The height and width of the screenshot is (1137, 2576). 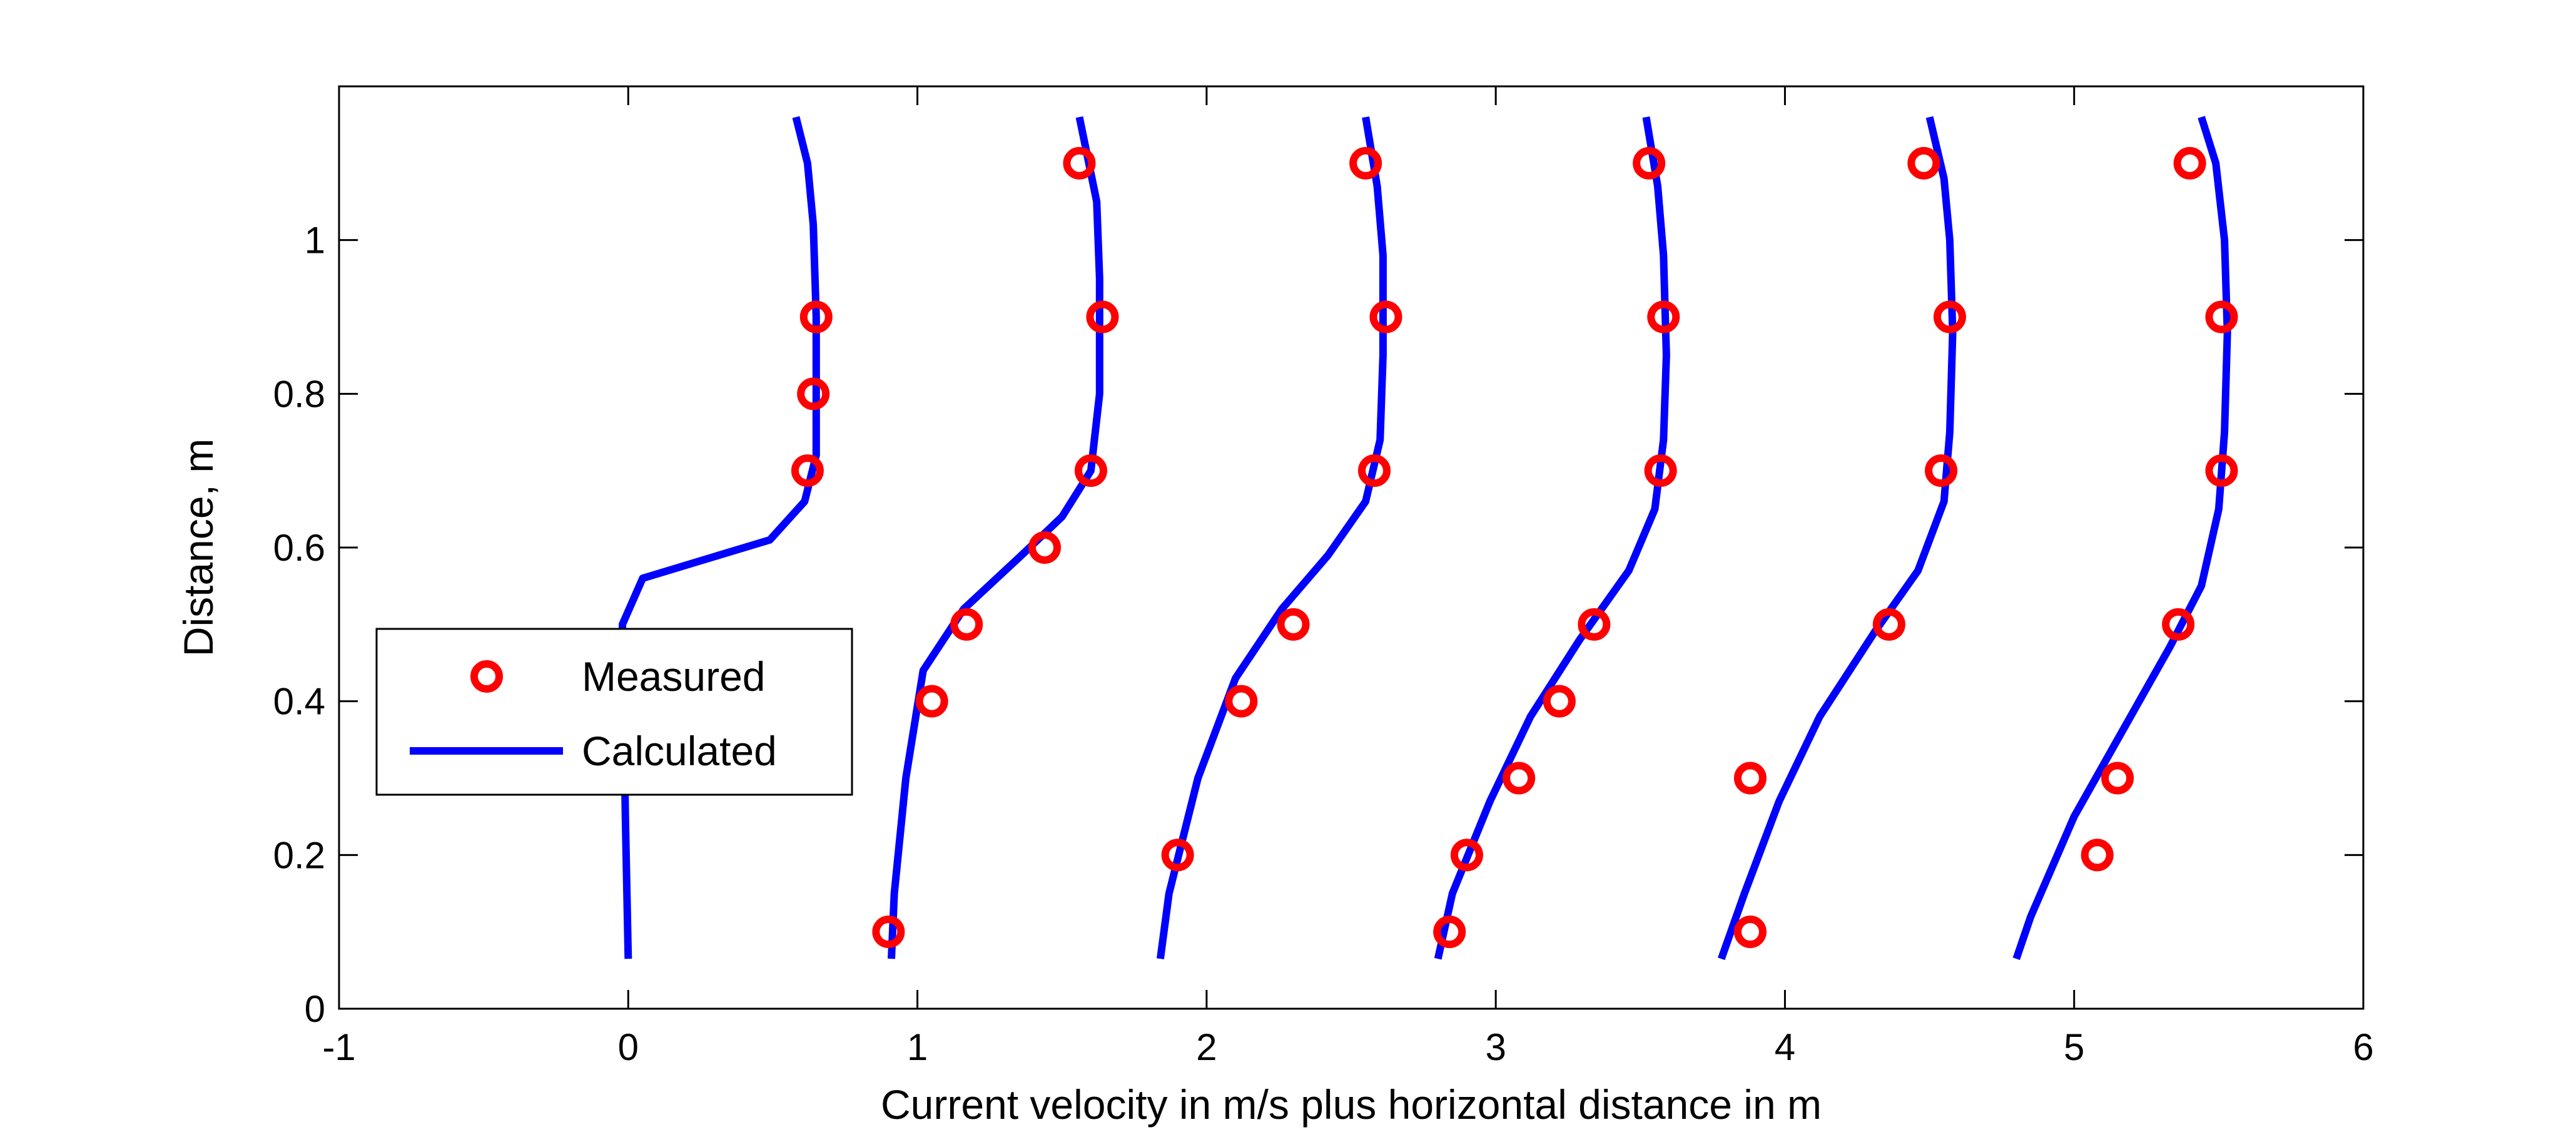 I want to click on y-tick-label: 0.6, so click(x=299, y=548).